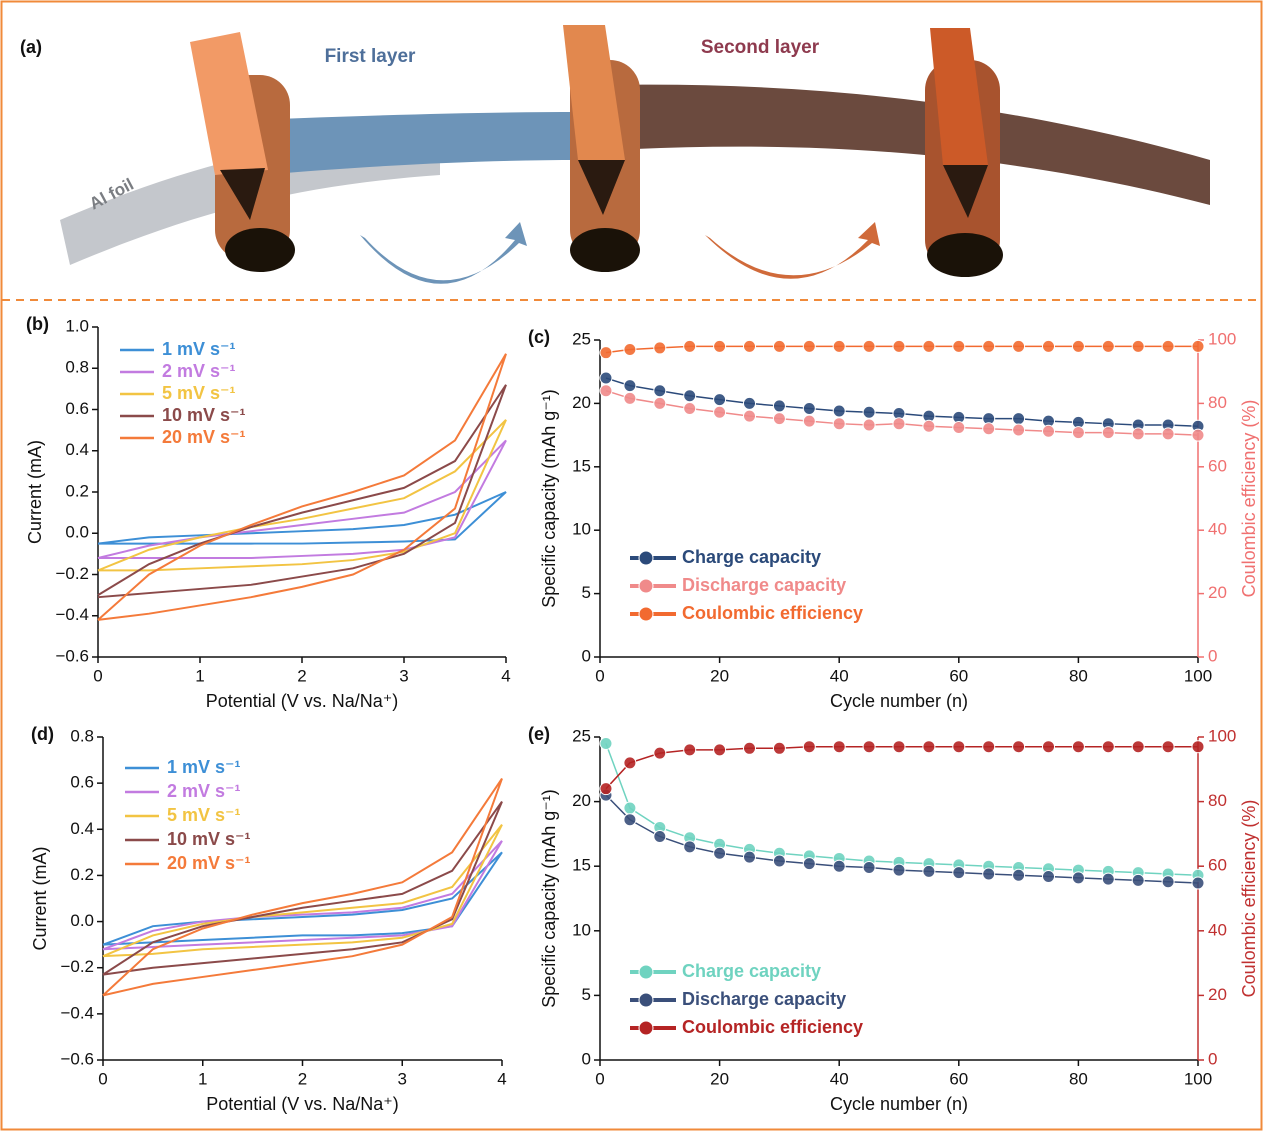 The width and height of the screenshot is (1263, 1131). What do you see at coordinates (370, 56) in the screenshot?
I see `layer-label: First layer` at bounding box center [370, 56].